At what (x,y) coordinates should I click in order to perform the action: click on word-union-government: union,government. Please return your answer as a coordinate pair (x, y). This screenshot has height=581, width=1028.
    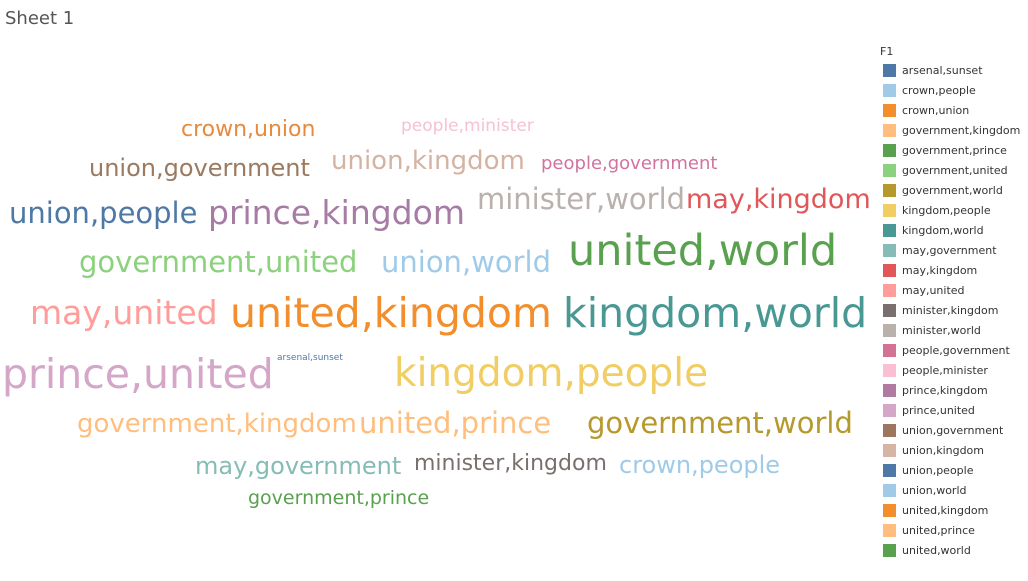
    Looking at the image, I should click on (199, 168).